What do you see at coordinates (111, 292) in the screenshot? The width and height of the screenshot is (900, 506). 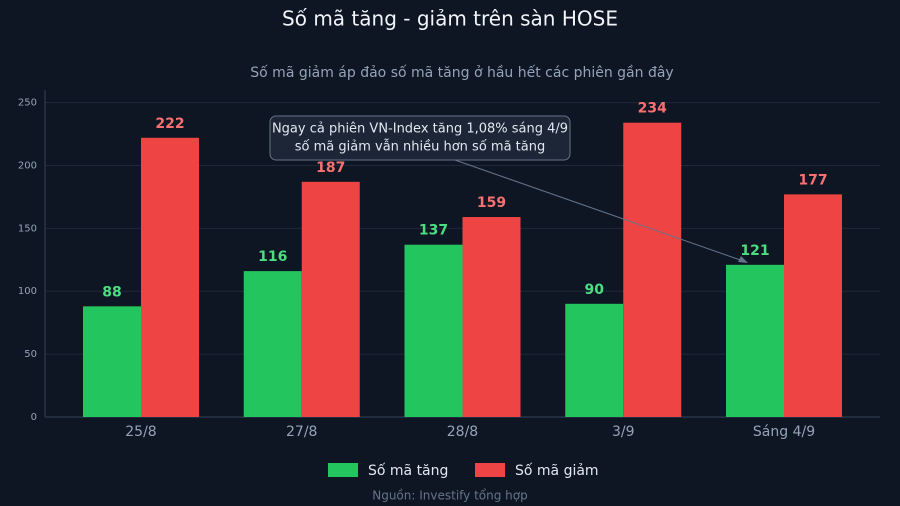 I see `value-label: 88` at bounding box center [111, 292].